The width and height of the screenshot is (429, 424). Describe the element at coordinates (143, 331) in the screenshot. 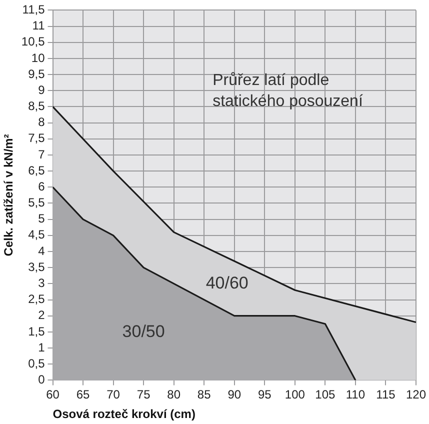

I see `series-label: 30/50` at that location.